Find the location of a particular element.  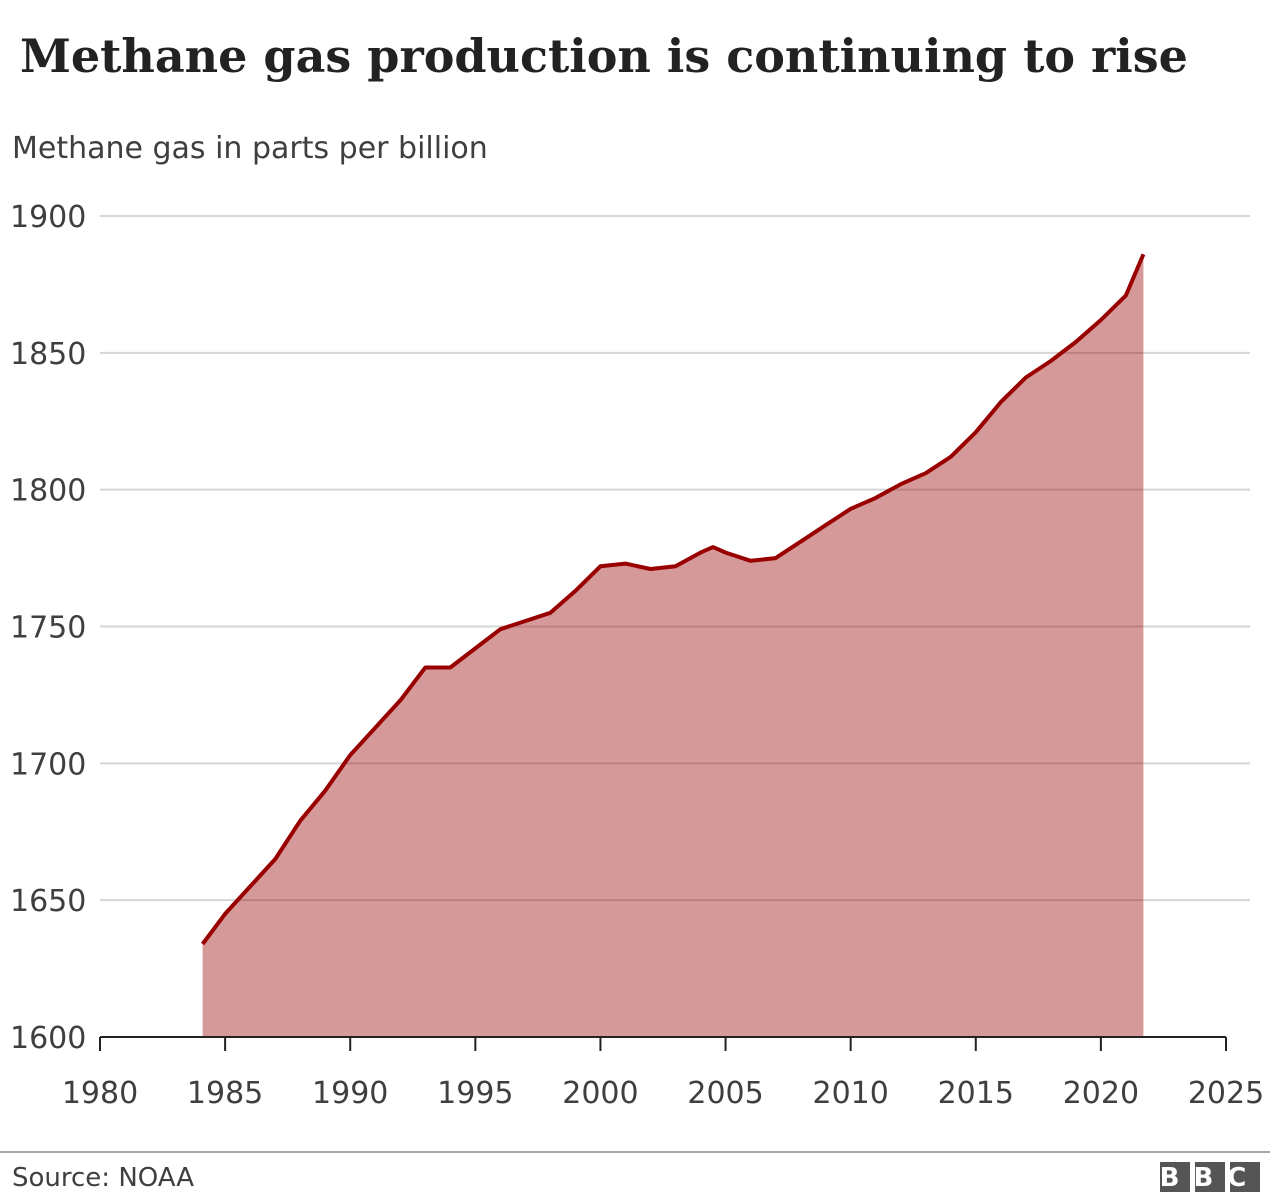

y-tick-label: 1700 is located at coordinates (48, 764).